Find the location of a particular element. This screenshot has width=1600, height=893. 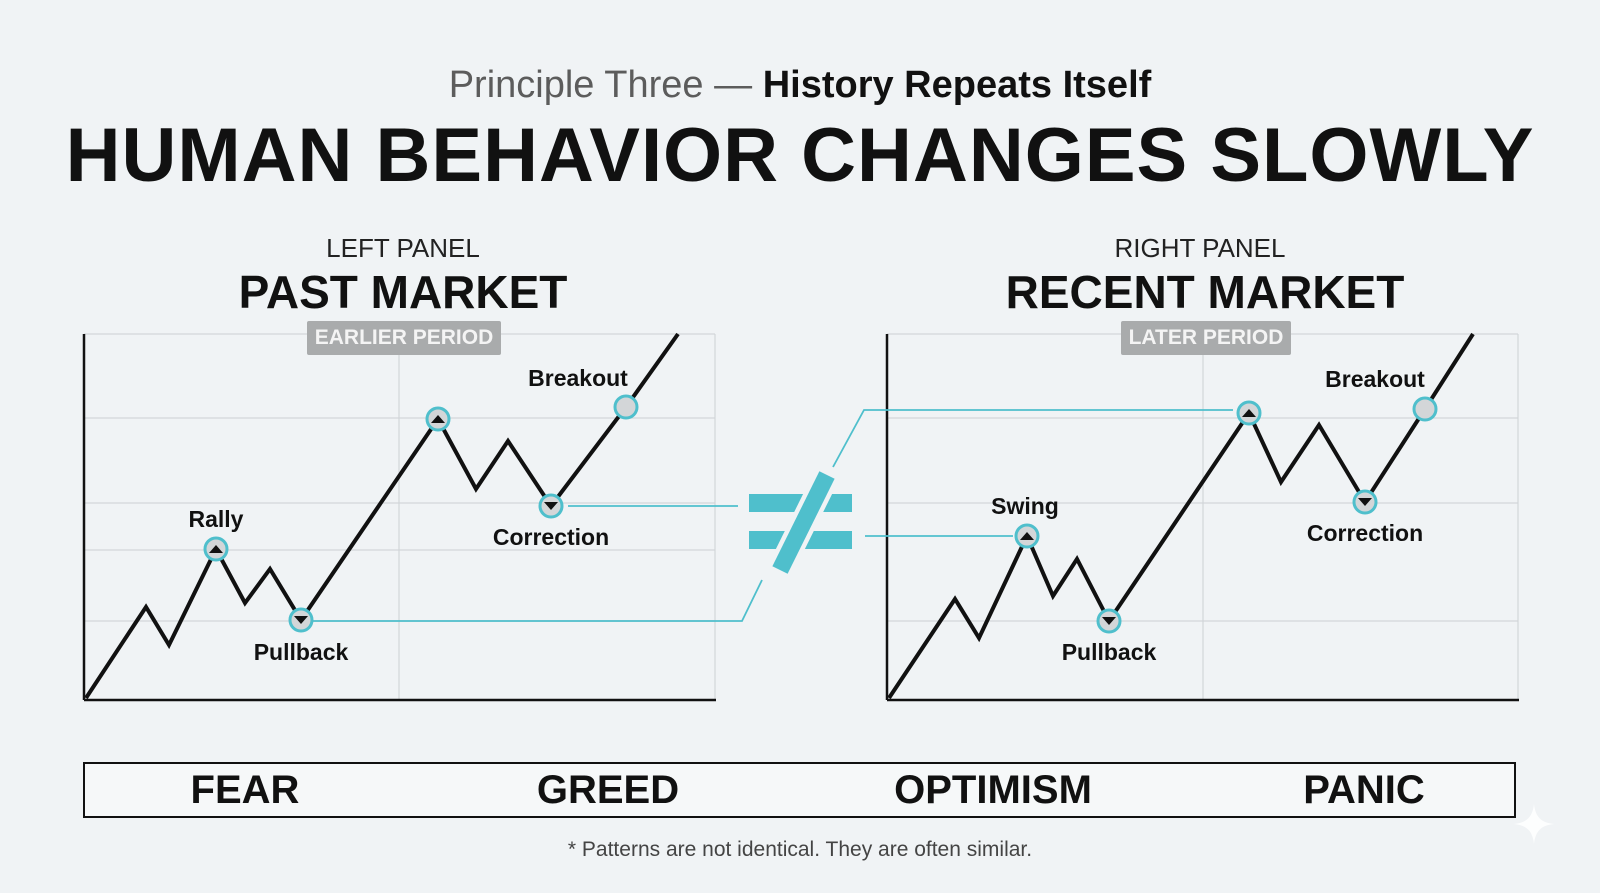

right-correction-label: Correction is located at coordinates (1365, 533).